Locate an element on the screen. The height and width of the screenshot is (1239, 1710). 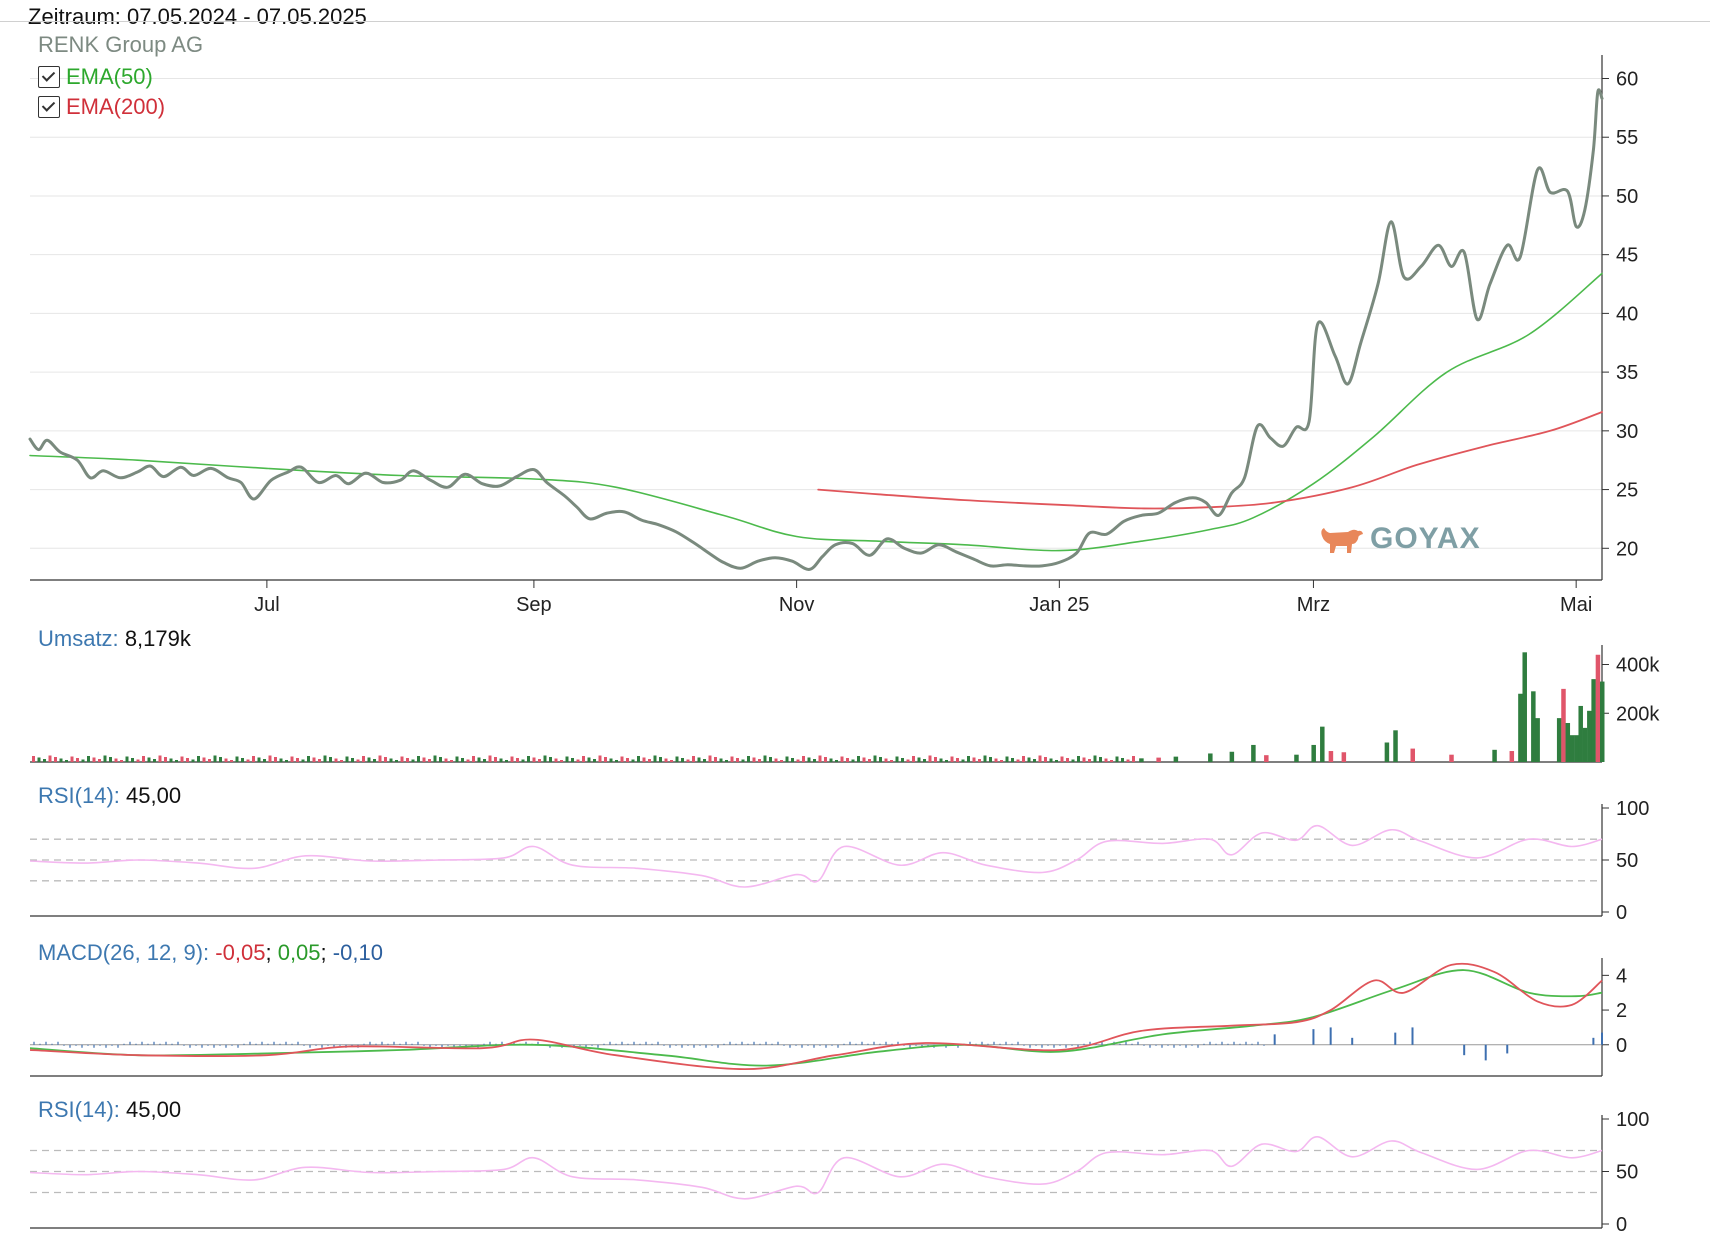
legend-ema200: EMA(200) is located at coordinates (101, 107).